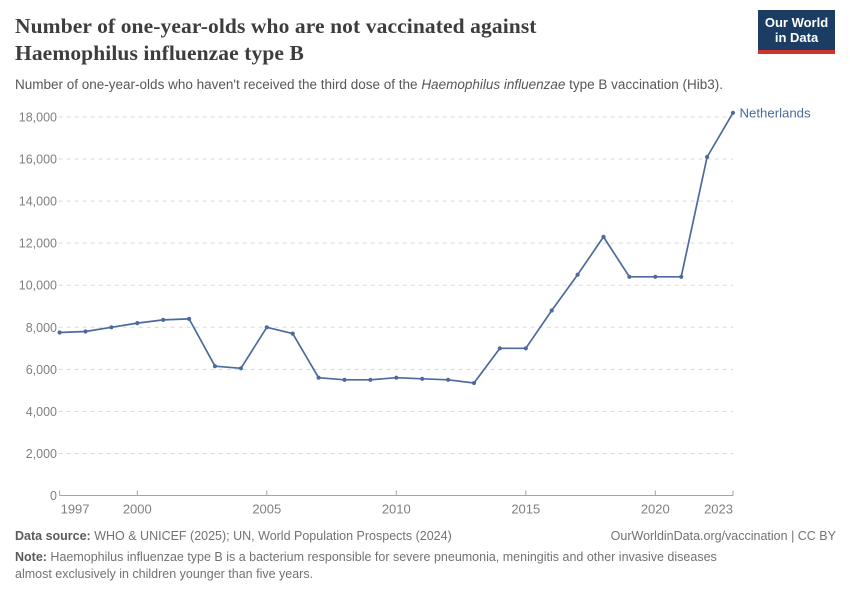 This screenshot has width=850, height=600. Describe the element at coordinates (796, 37) in the screenshot. I see `logo-line-2: in Data` at that location.